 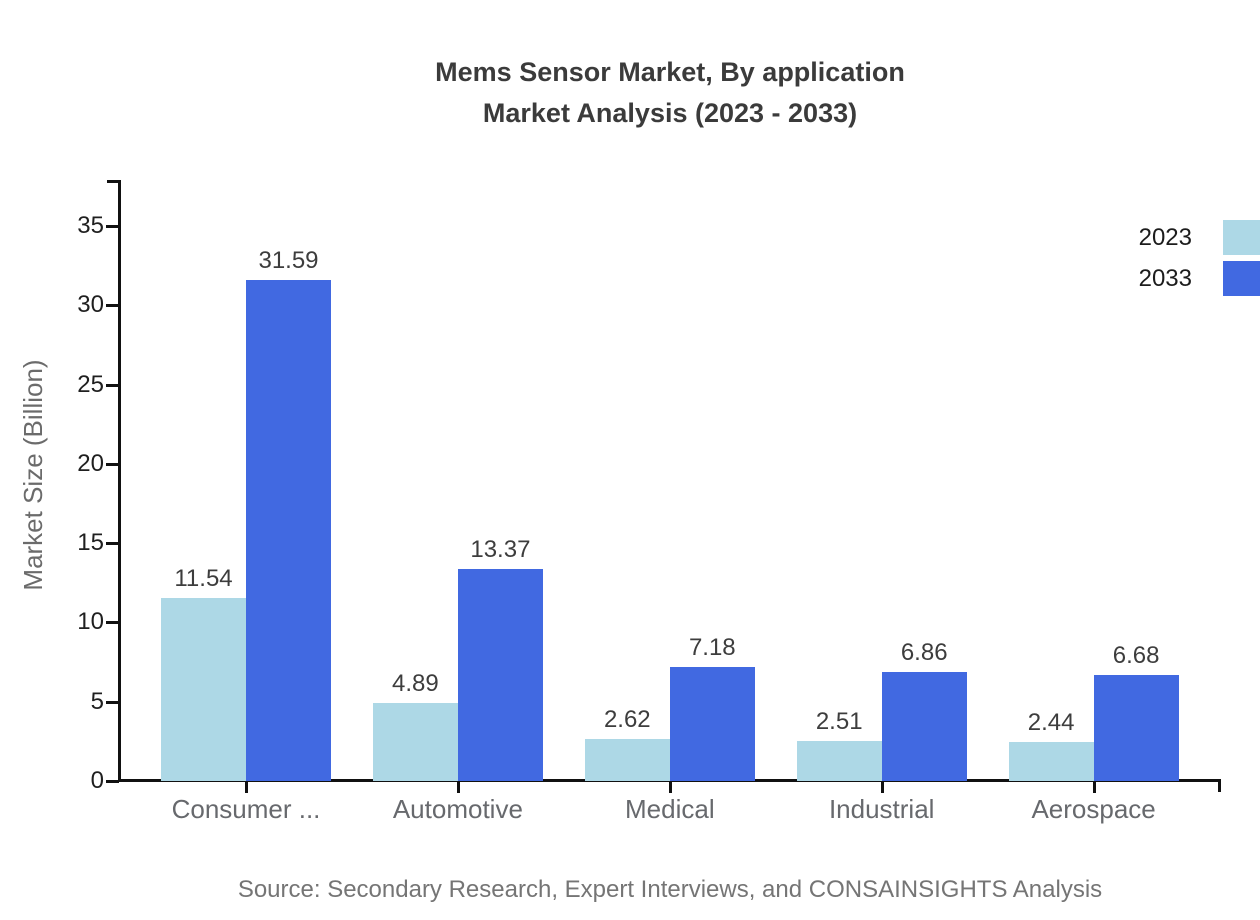 What do you see at coordinates (1199, 258) in the screenshot?
I see `legend: 2023 2033` at bounding box center [1199, 258].